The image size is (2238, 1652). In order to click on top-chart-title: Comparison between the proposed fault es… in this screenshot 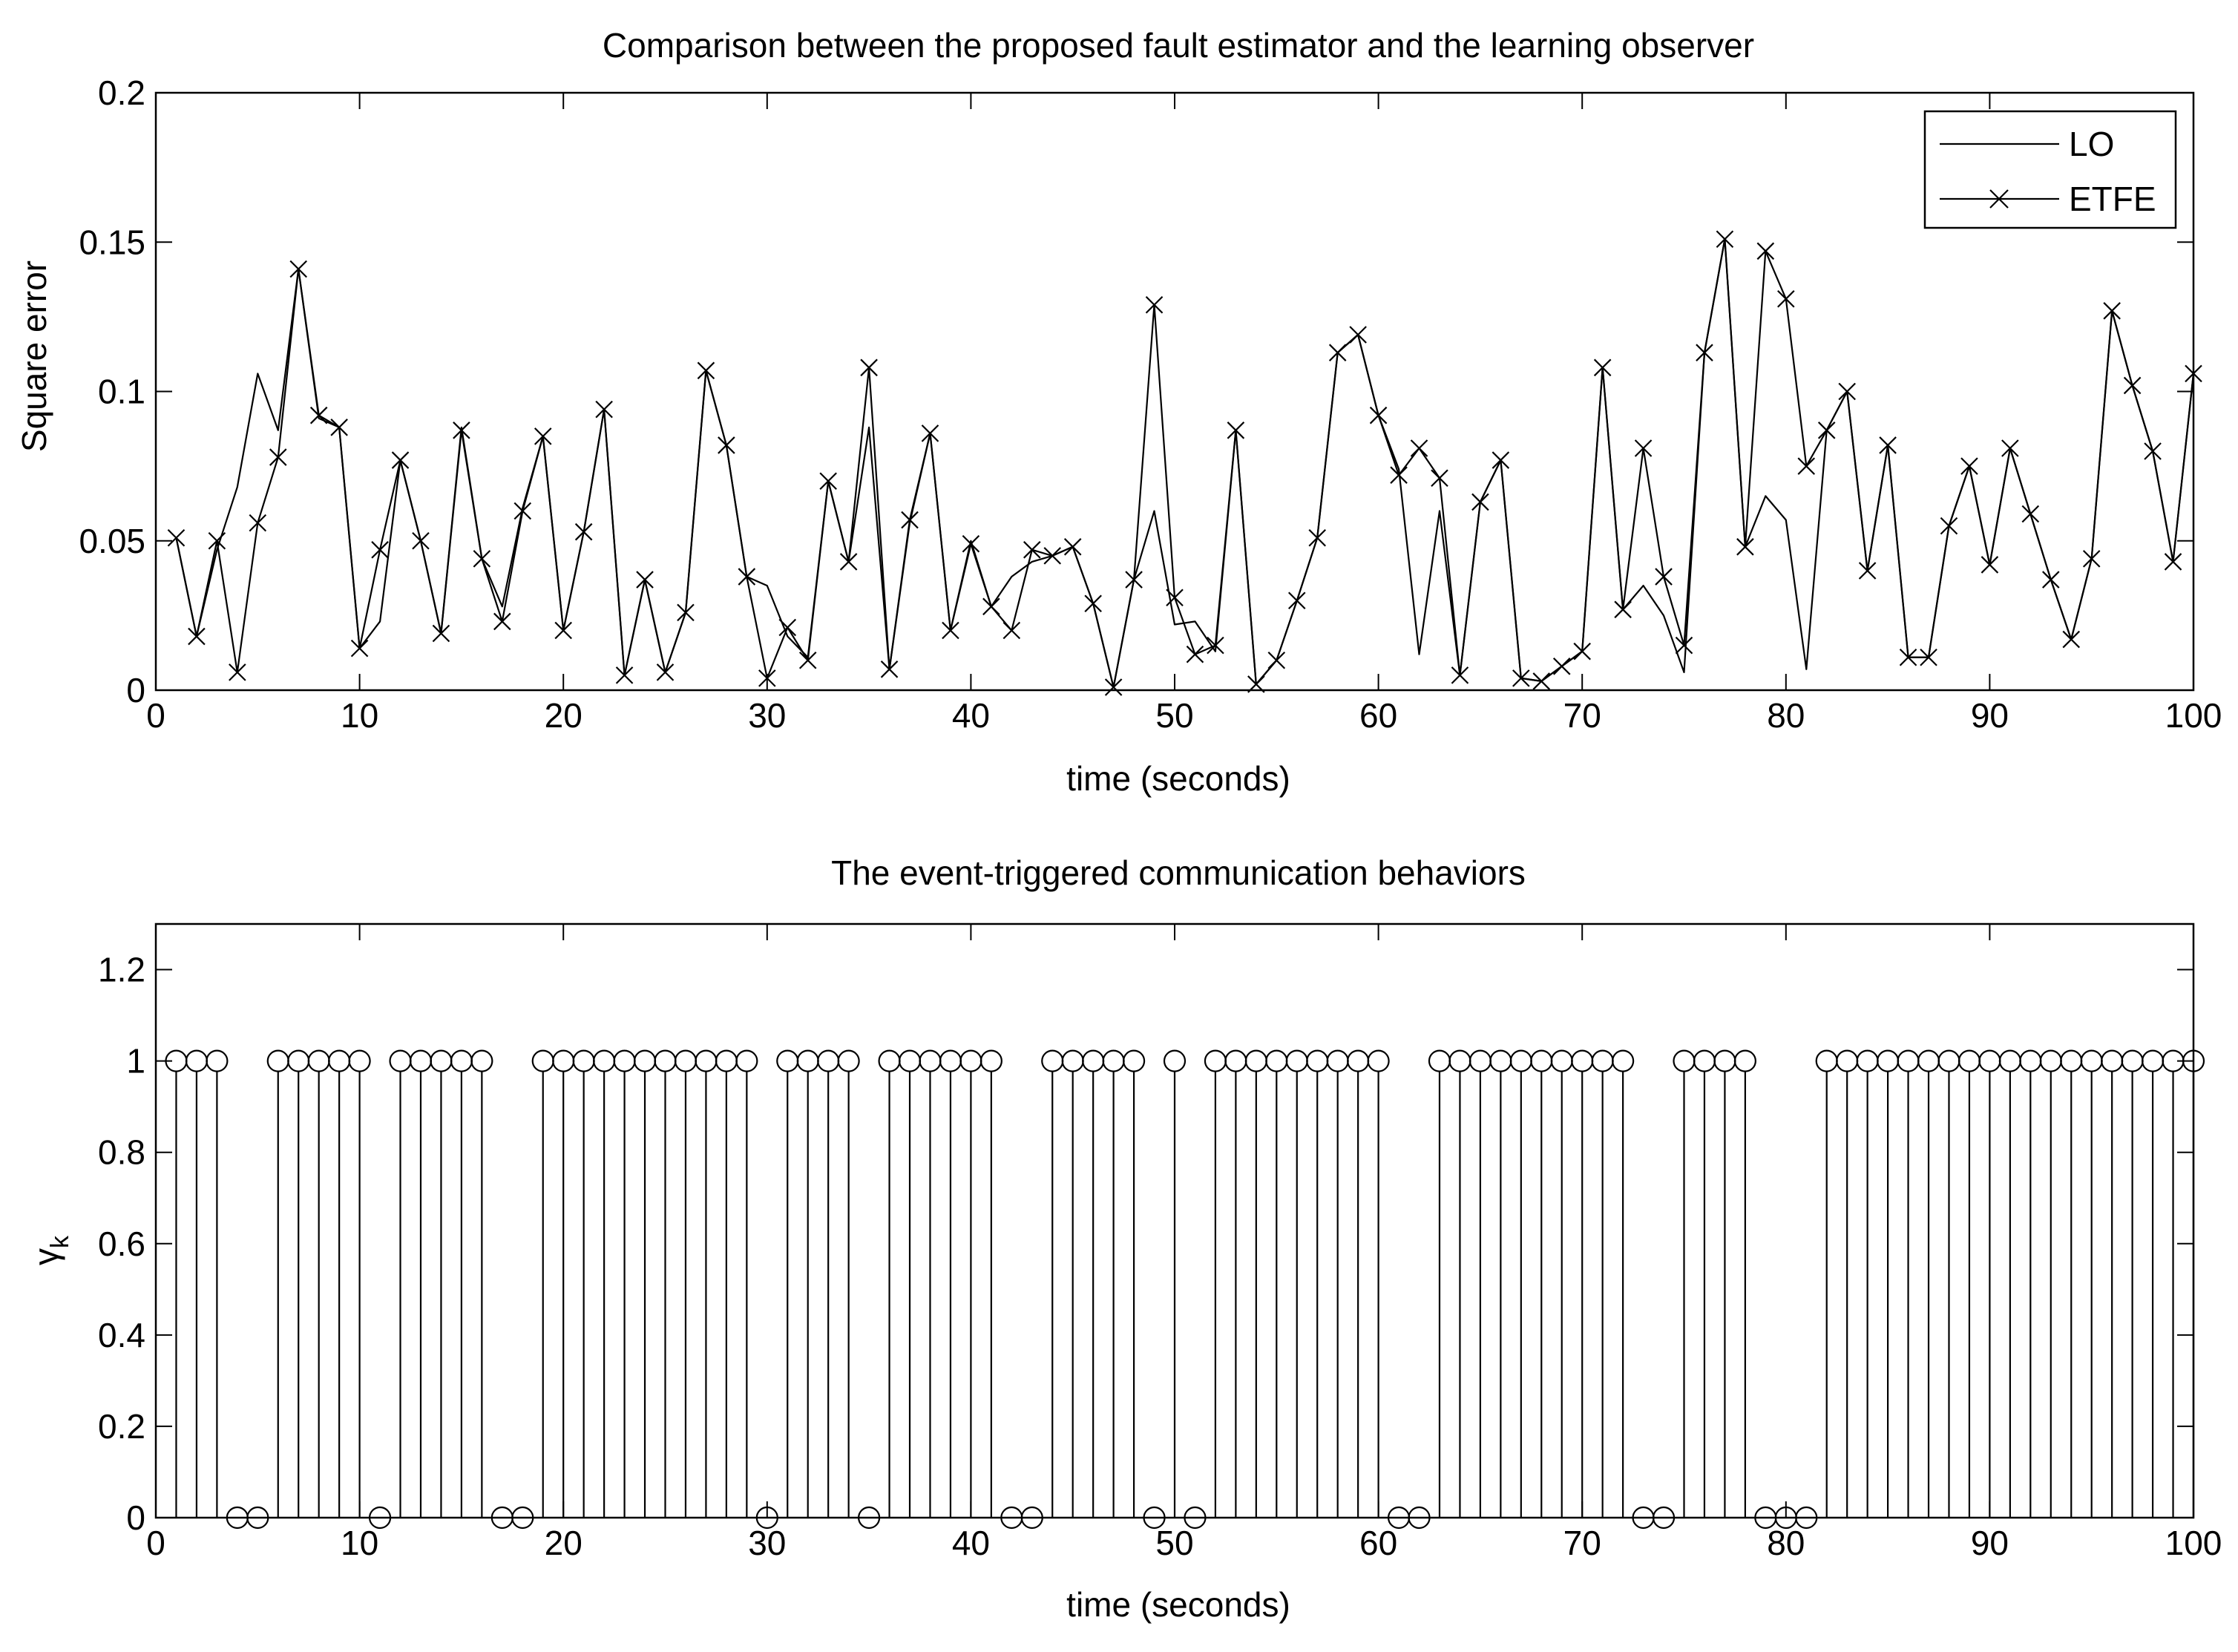, I will do `click(1178, 45)`.